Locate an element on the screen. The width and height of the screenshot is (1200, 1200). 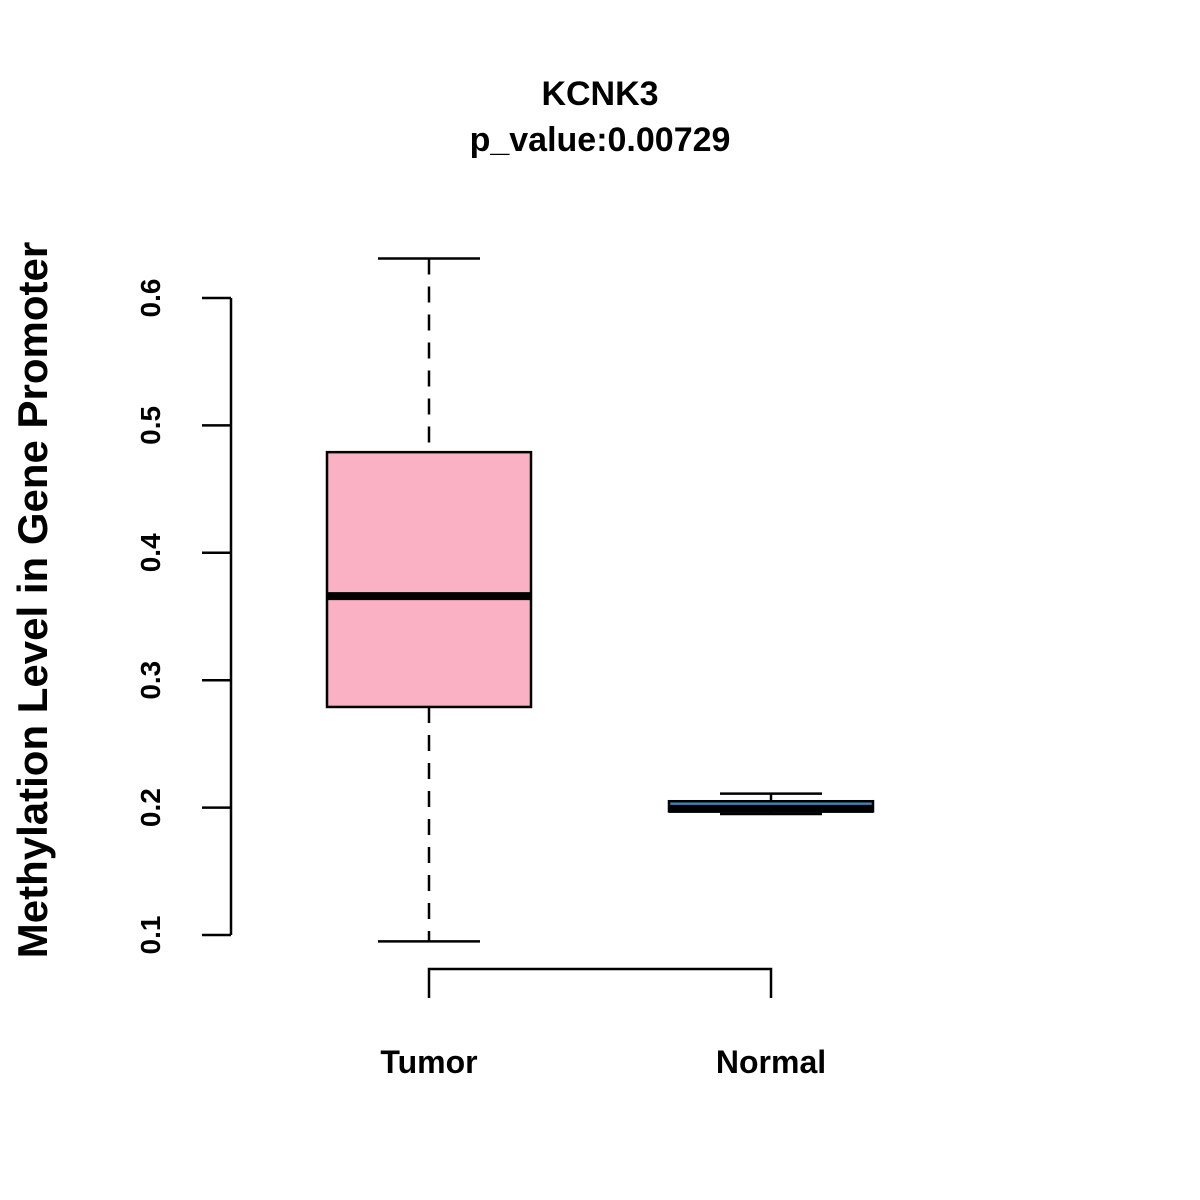
y-tick-label: 0.1 is located at coordinates (150, 935).